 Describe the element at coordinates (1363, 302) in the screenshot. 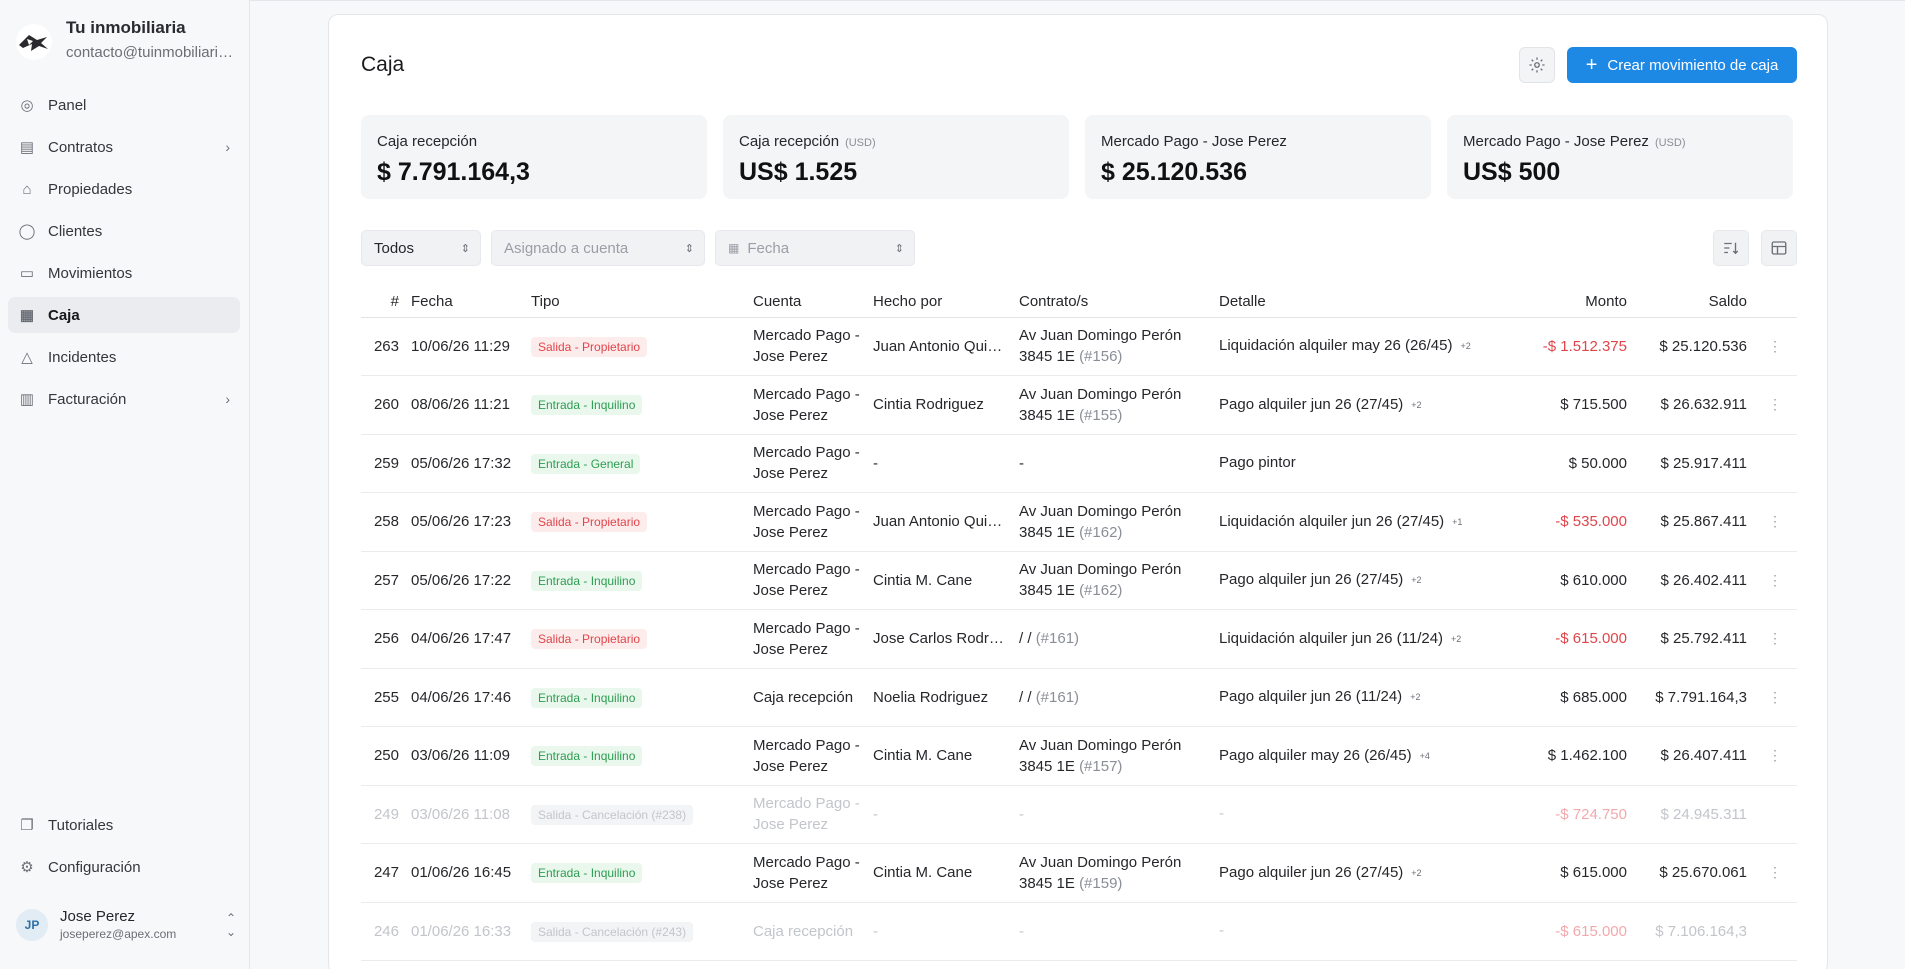

I see `col-detail: Detalle` at that location.